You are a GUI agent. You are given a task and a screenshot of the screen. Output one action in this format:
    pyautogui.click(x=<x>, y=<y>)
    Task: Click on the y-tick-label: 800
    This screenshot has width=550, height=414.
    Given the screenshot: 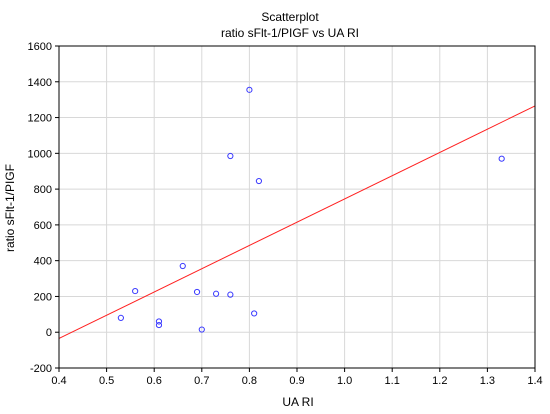 What is the action you would take?
    pyautogui.click(x=43, y=190)
    